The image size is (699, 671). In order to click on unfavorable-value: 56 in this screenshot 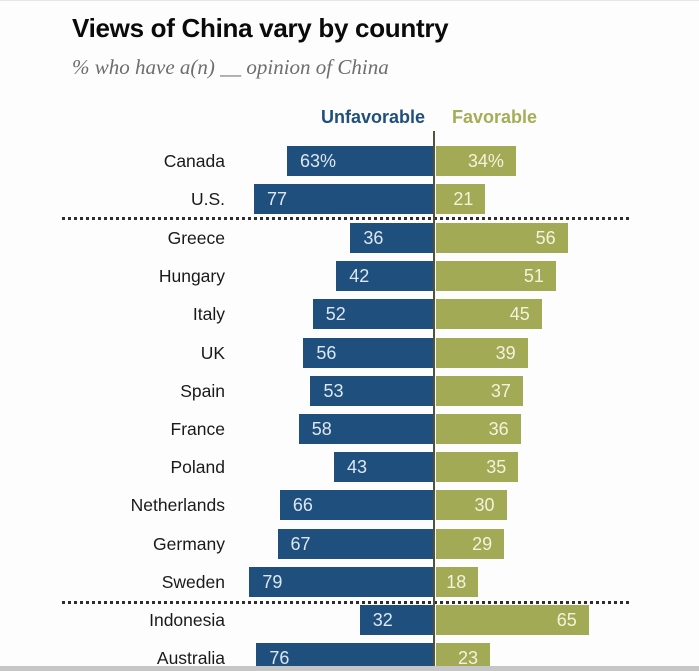, I will do `click(326, 352)`.